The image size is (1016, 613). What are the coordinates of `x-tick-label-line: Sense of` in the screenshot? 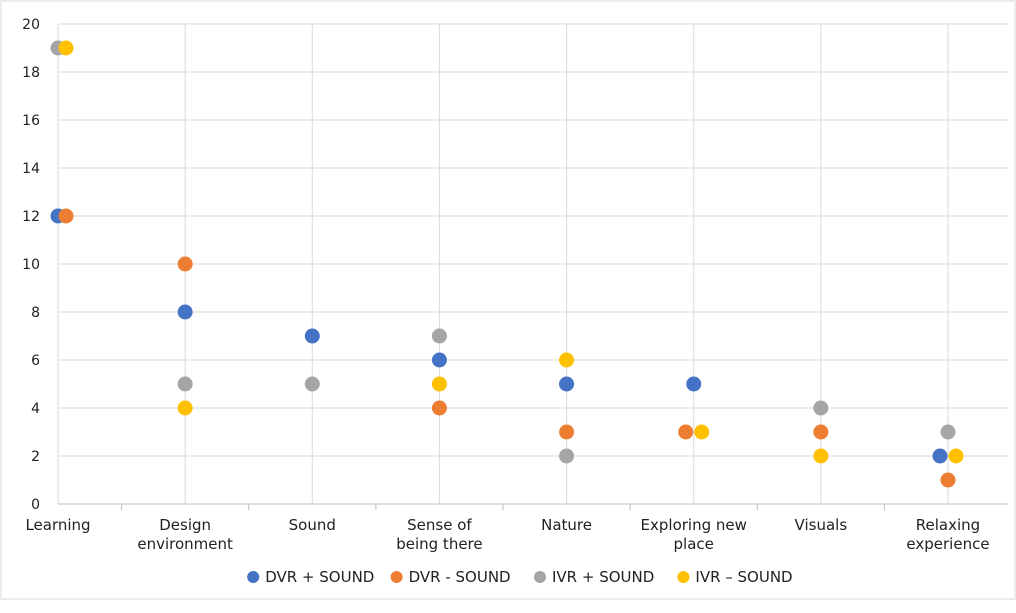 It's located at (439, 525).